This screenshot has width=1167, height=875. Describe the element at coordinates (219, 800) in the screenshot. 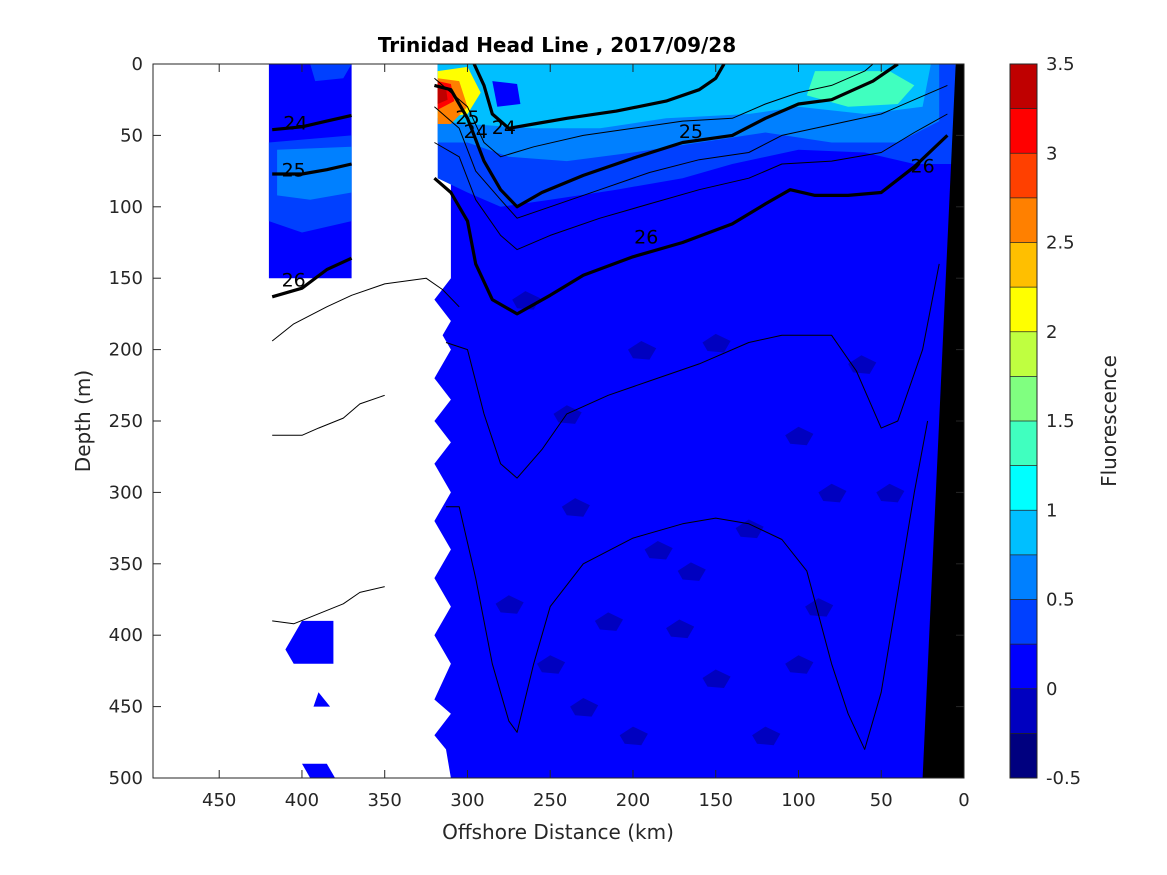

I see `x-tick-label: 450` at that location.